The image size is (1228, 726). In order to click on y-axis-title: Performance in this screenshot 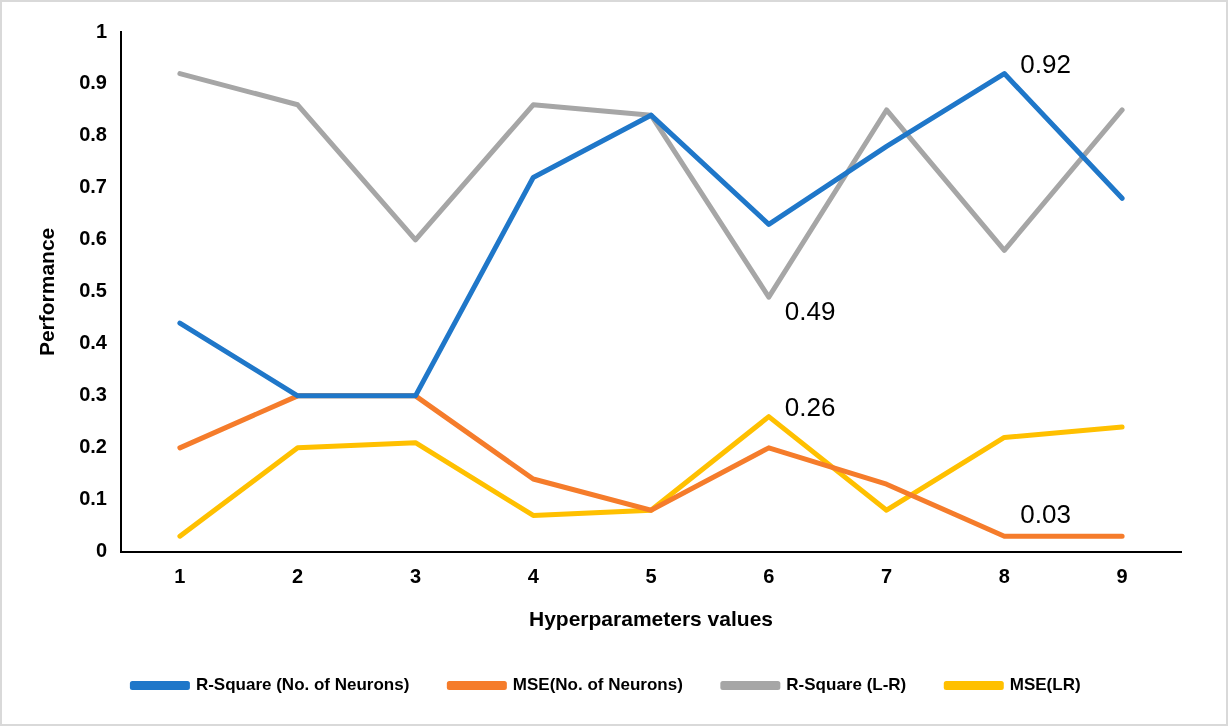, I will do `click(47, 292)`.